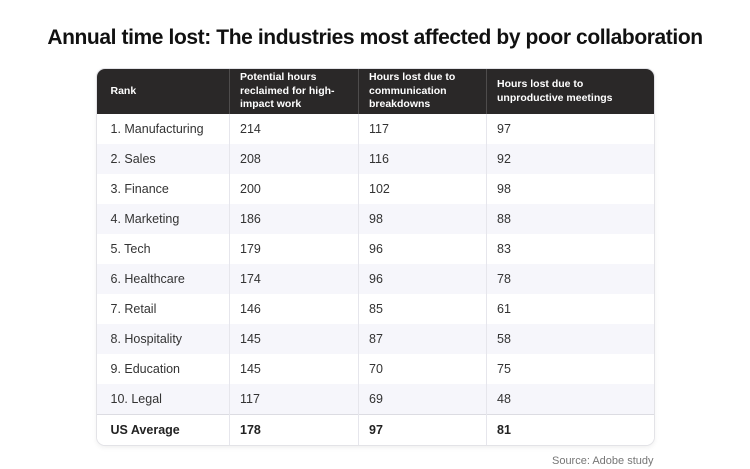 Image resolution: width=750 pixels, height=469 pixels. Describe the element at coordinates (163, 399) in the screenshot. I see `rank-cell: 10. Legal` at that location.